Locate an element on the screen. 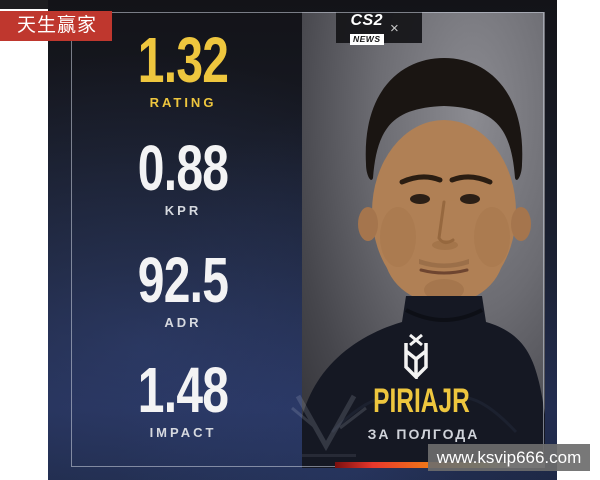 The width and height of the screenshot is (600, 480). stat-rating: 1.32 RATING is located at coordinates (183, 67).